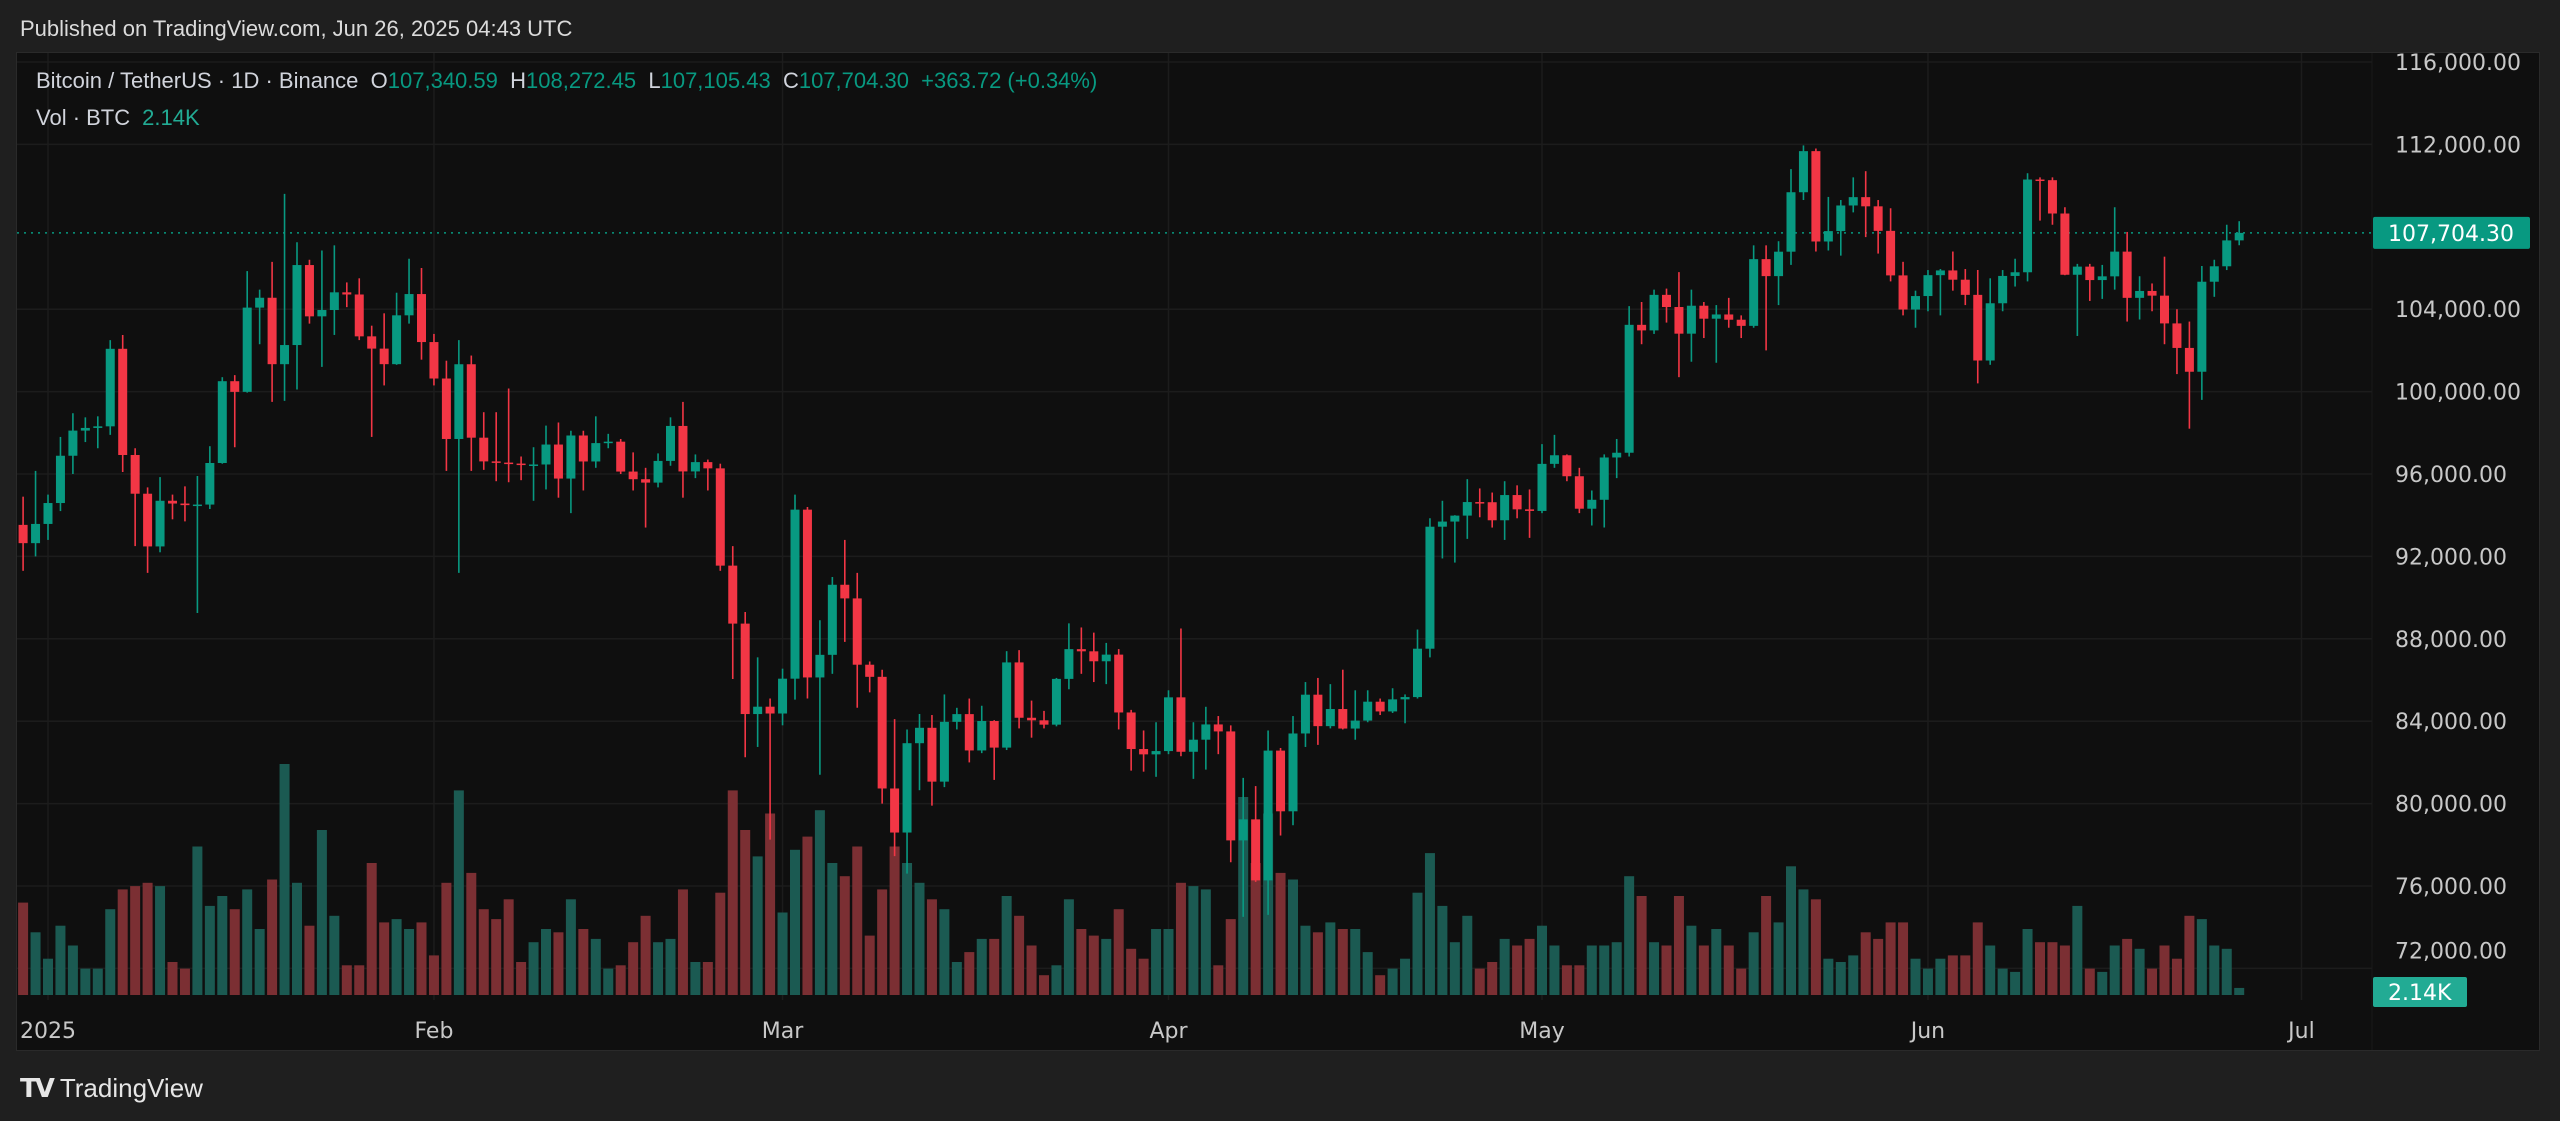 This screenshot has width=2560, height=1121. What do you see at coordinates (111, 1088) in the screenshot?
I see `tradingview-footer: 𝗧𝗩 TradingView` at bounding box center [111, 1088].